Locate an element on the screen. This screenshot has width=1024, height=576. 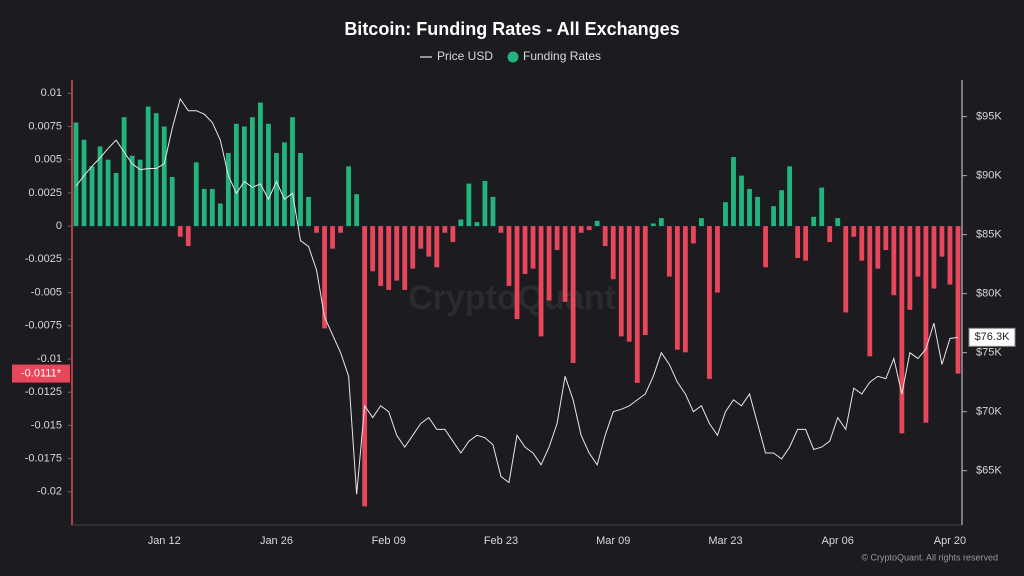
y2-tick-label: $80K is located at coordinates (989, 294).